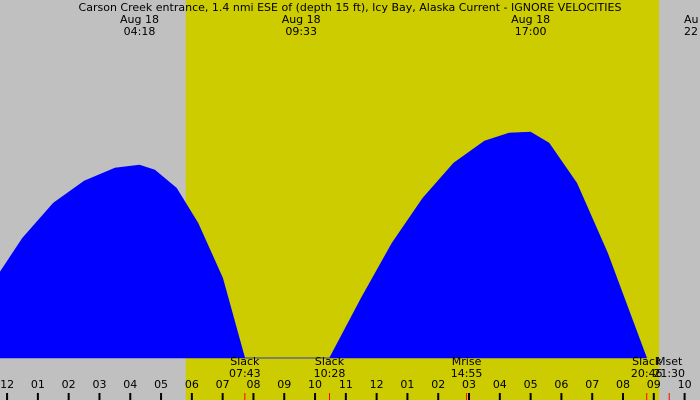  What do you see at coordinates (531, 31) in the screenshot?
I see `peak-time: 17:00` at bounding box center [531, 31].